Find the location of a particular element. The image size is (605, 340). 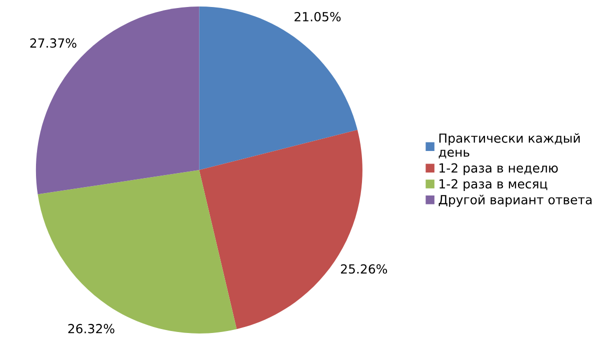

legend-label: 1-2 раза в неделю is located at coordinates (499, 169).